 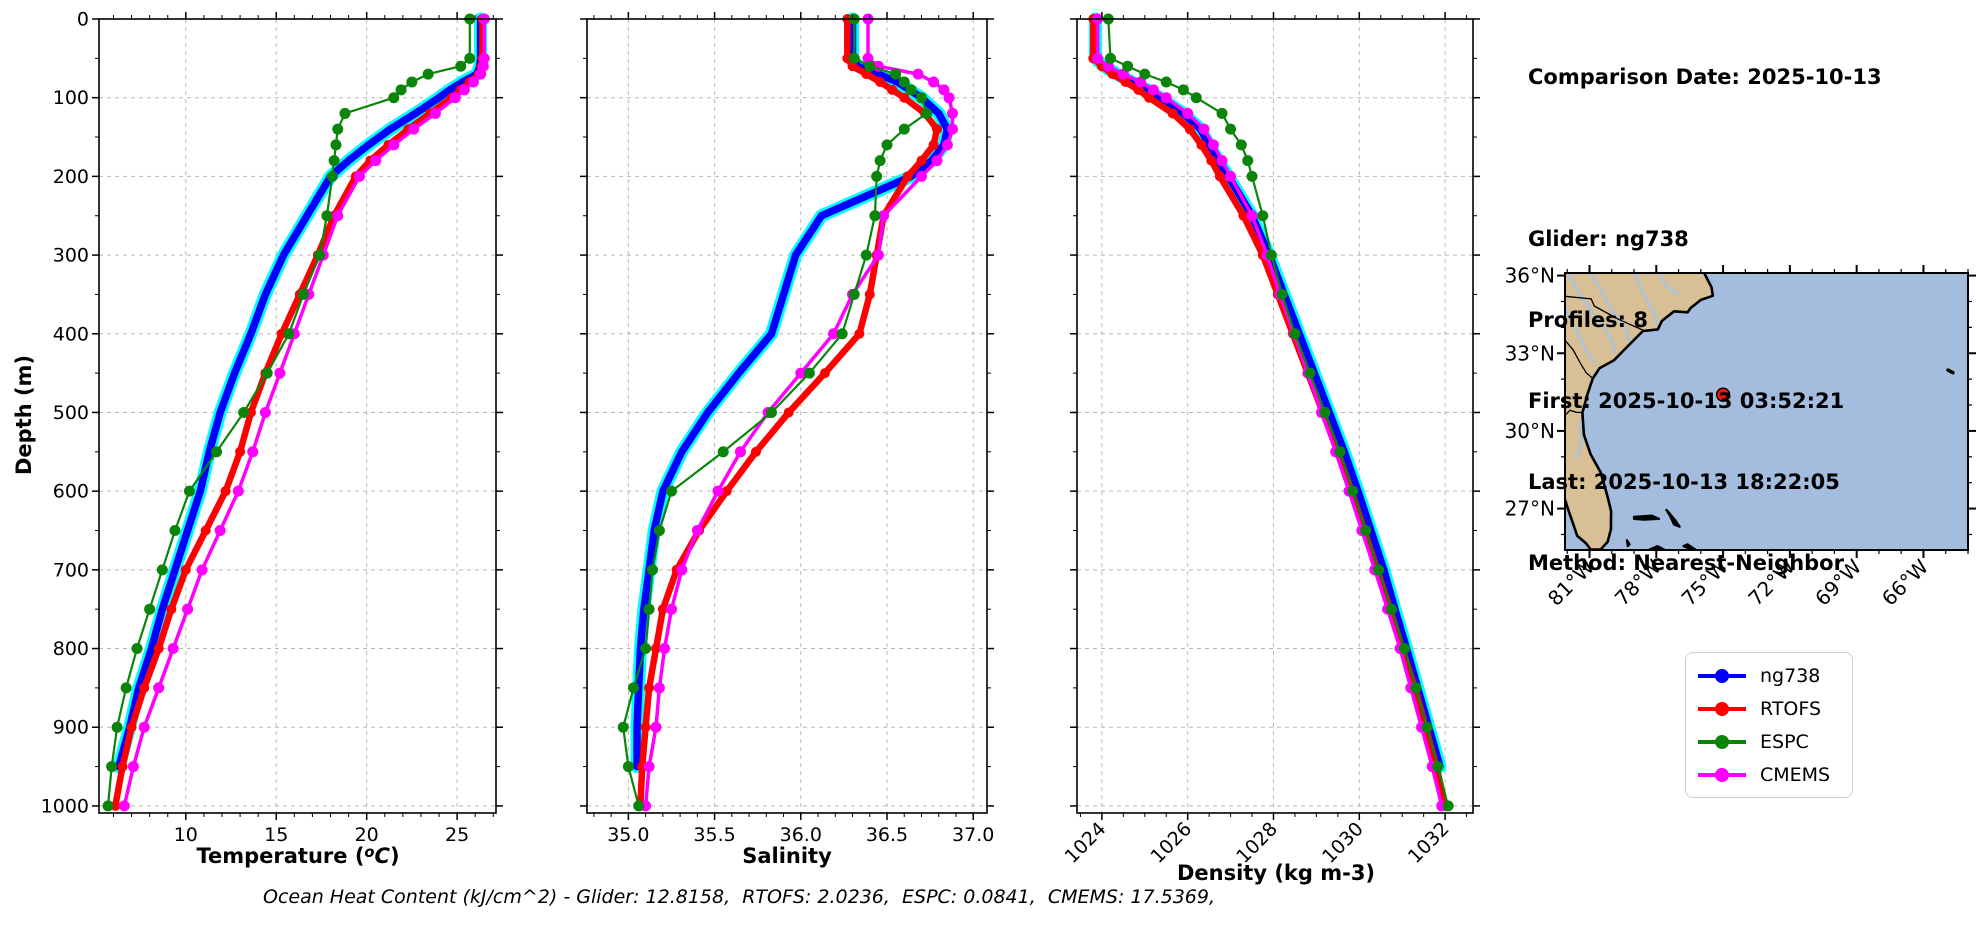 I want to click on svg-text: 35.0, so click(x=628, y=835).